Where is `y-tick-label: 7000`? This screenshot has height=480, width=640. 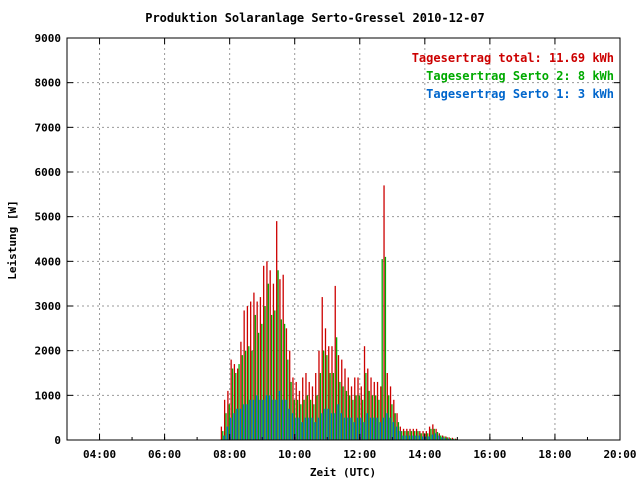
y-tick-label: 7000 is located at coordinates (48, 127).